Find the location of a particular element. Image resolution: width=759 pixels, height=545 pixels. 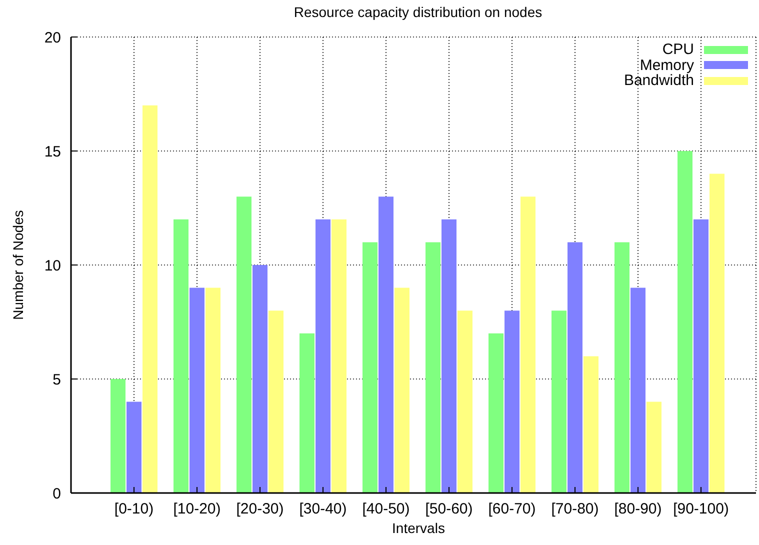

x-tick-label: [60-70) is located at coordinates (512, 509).